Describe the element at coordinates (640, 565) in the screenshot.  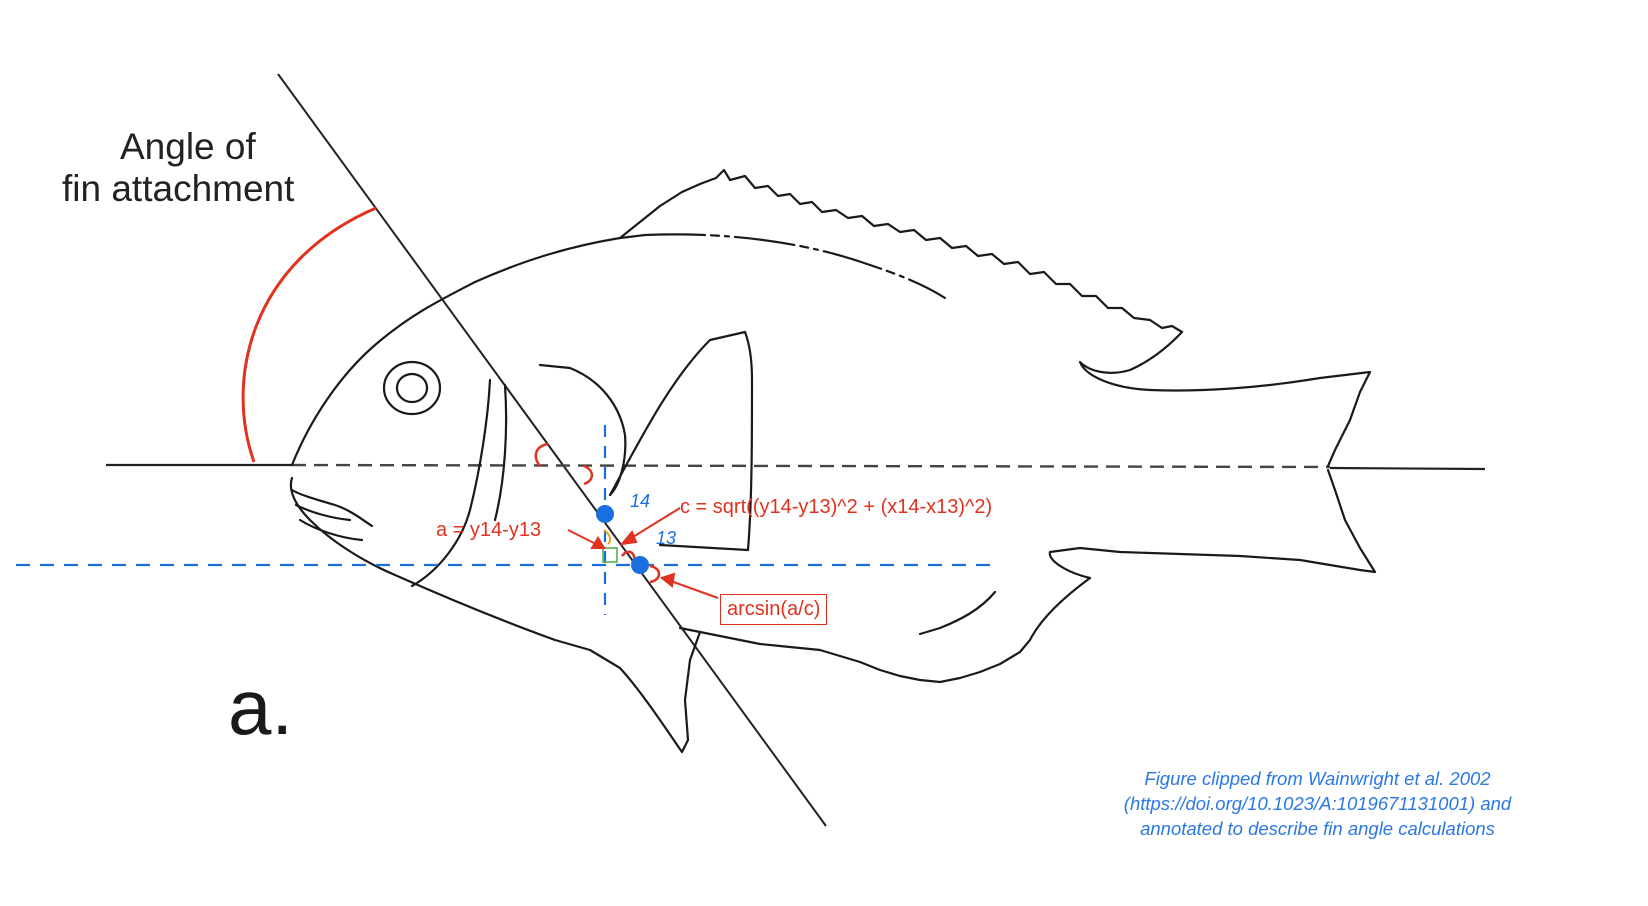
I see `point-13-marker` at that location.